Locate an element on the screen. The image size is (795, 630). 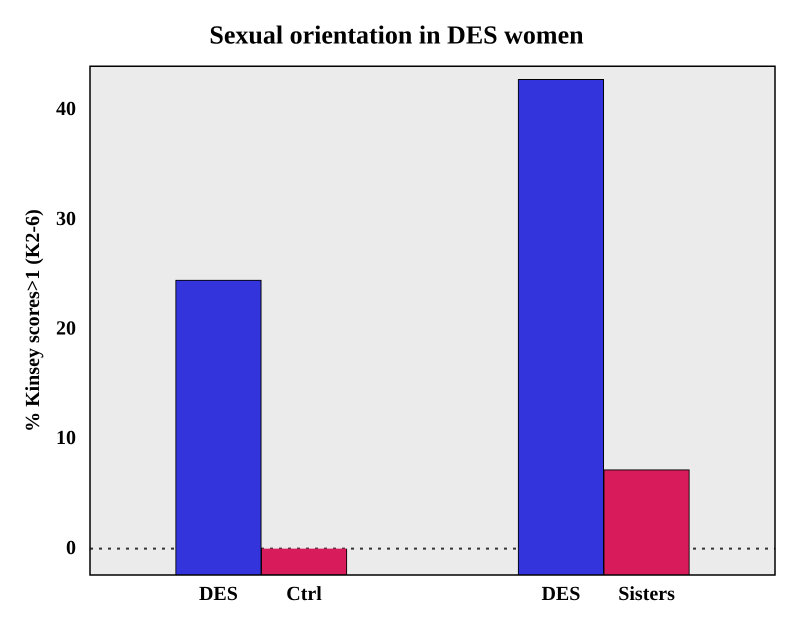
y-tick-label: 40 is located at coordinates (66, 109).